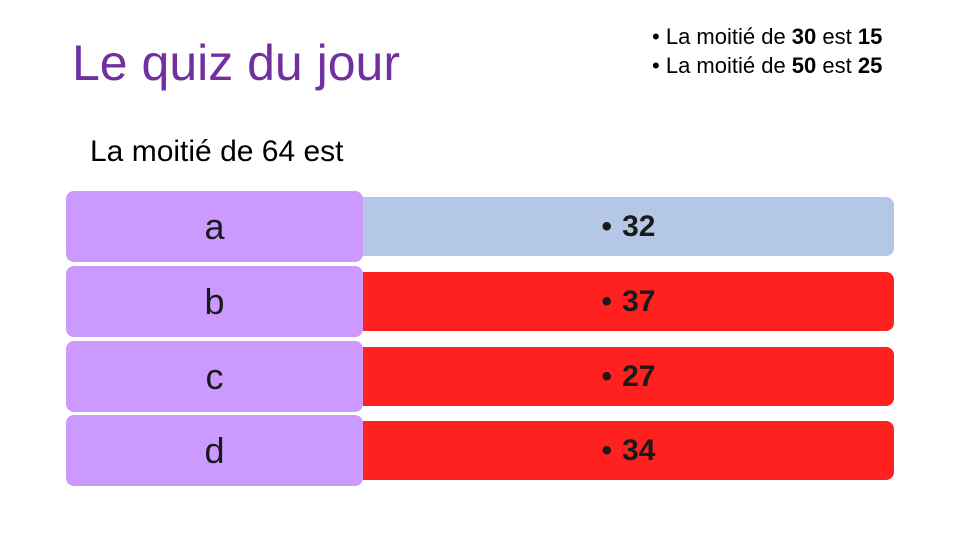 This screenshot has width=960, height=540. What do you see at coordinates (217, 151) in the screenshot?
I see `question-text: La moitié de 64 est` at bounding box center [217, 151].